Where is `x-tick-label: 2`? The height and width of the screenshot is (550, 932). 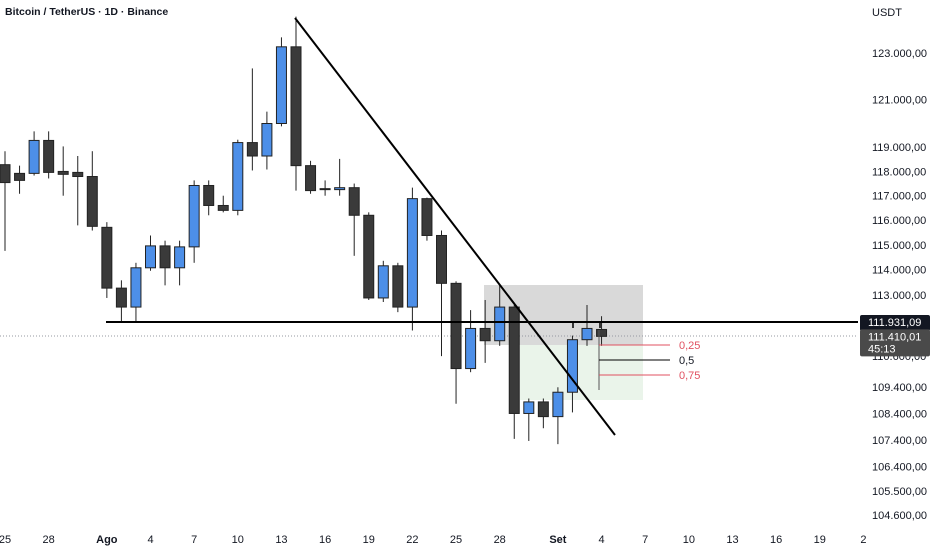 x-tick-label: 2 is located at coordinates (863, 540).